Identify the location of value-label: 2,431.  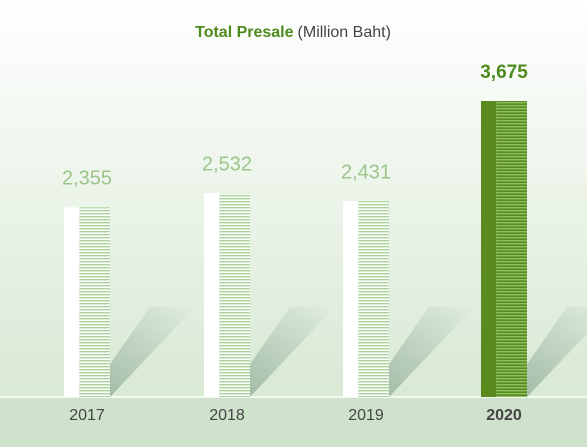
(366, 172).